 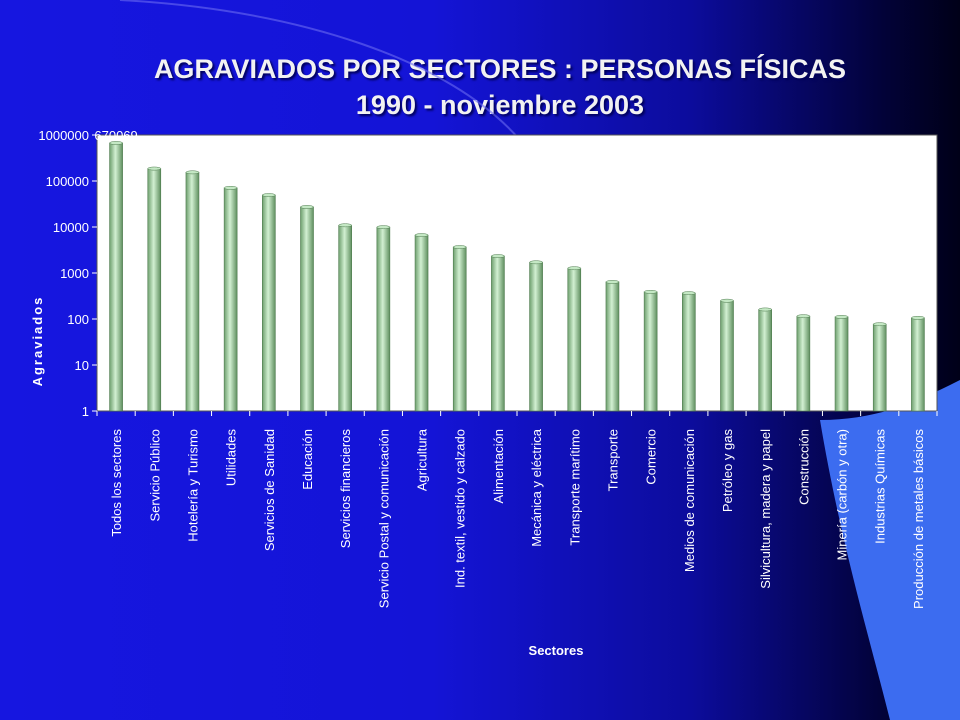 I want to click on x-category-label: Servicios de Sanidad, so click(x=269, y=490).